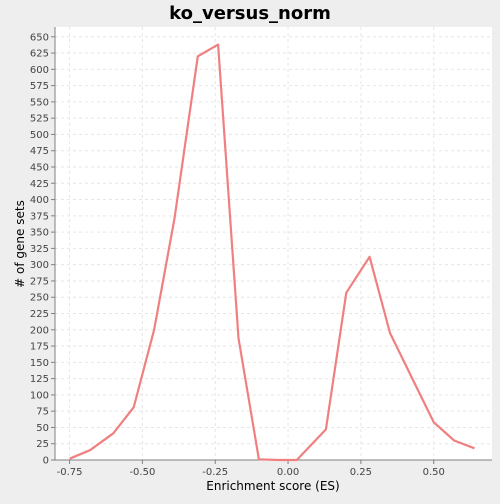 The height and width of the screenshot is (504, 500). I want to click on y-tick-label: 0, so click(46, 461).